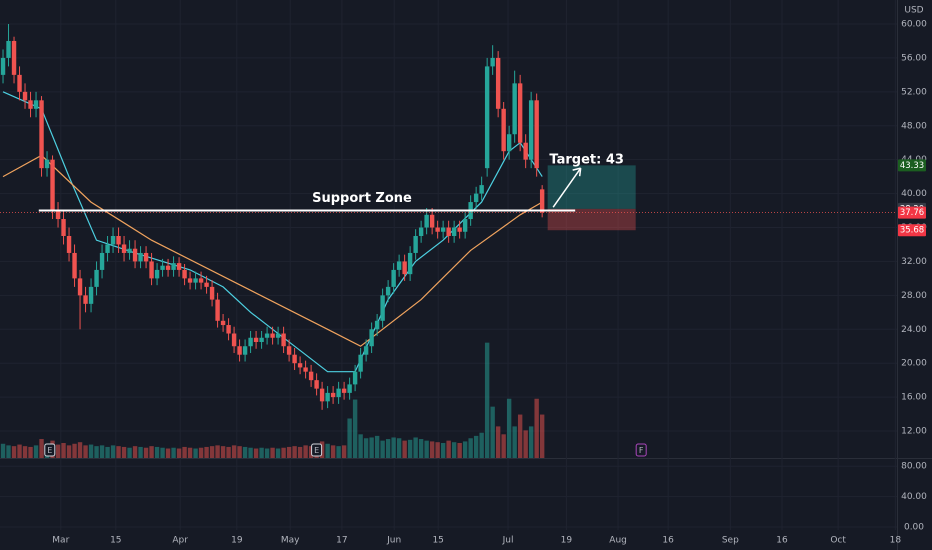 This screenshot has height=550, width=932. What do you see at coordinates (393, 541) in the screenshot?
I see `x-tick-label: Jun` at bounding box center [393, 541].